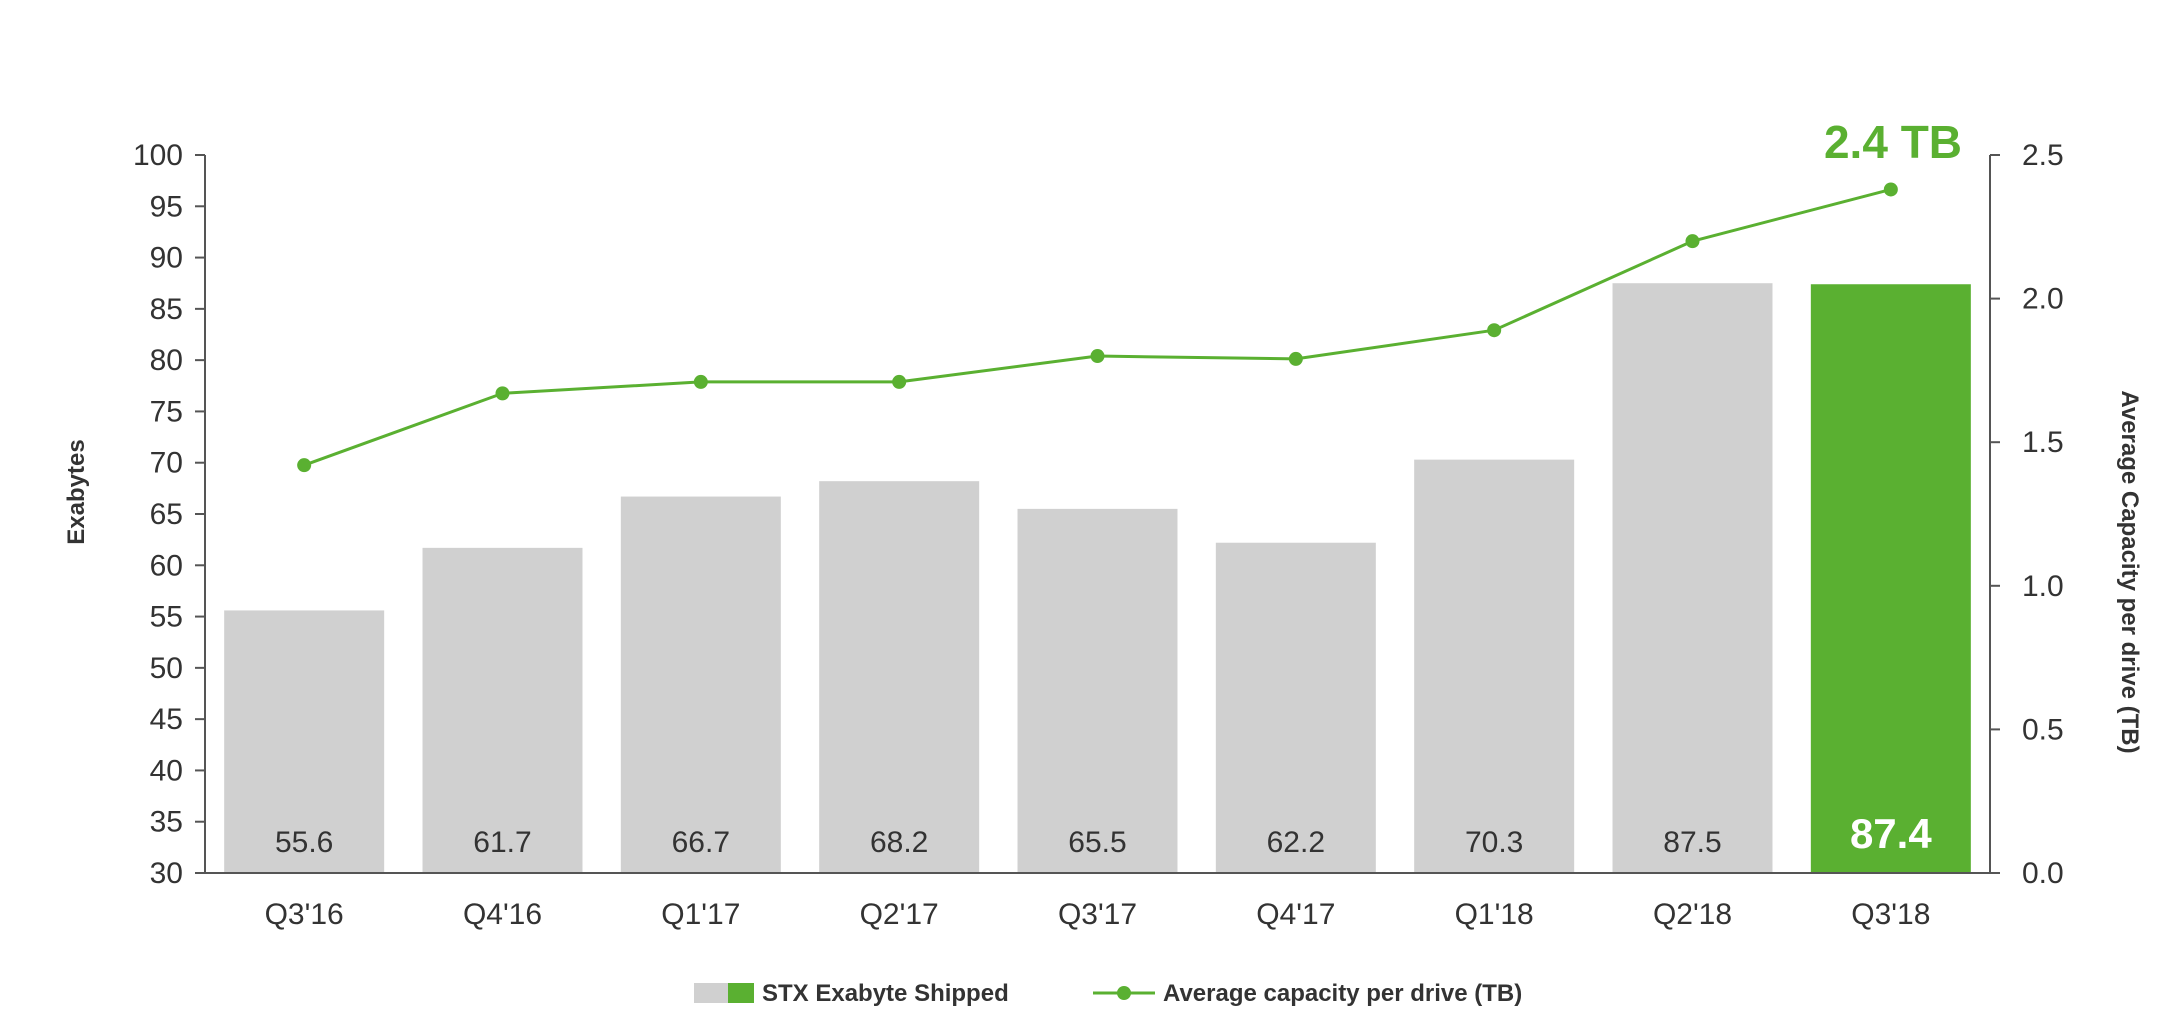 The width and height of the screenshot is (2162, 1029). Describe the element at coordinates (741, 993) in the screenshot. I see `legend-bar-swatch-green` at that location.